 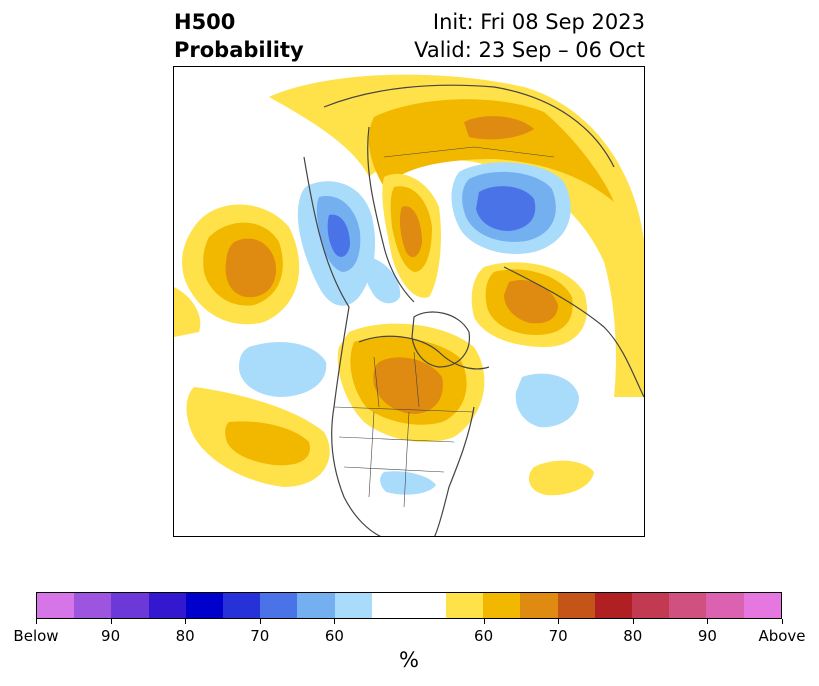 I want to click on europe-coast, so click(x=573, y=332).